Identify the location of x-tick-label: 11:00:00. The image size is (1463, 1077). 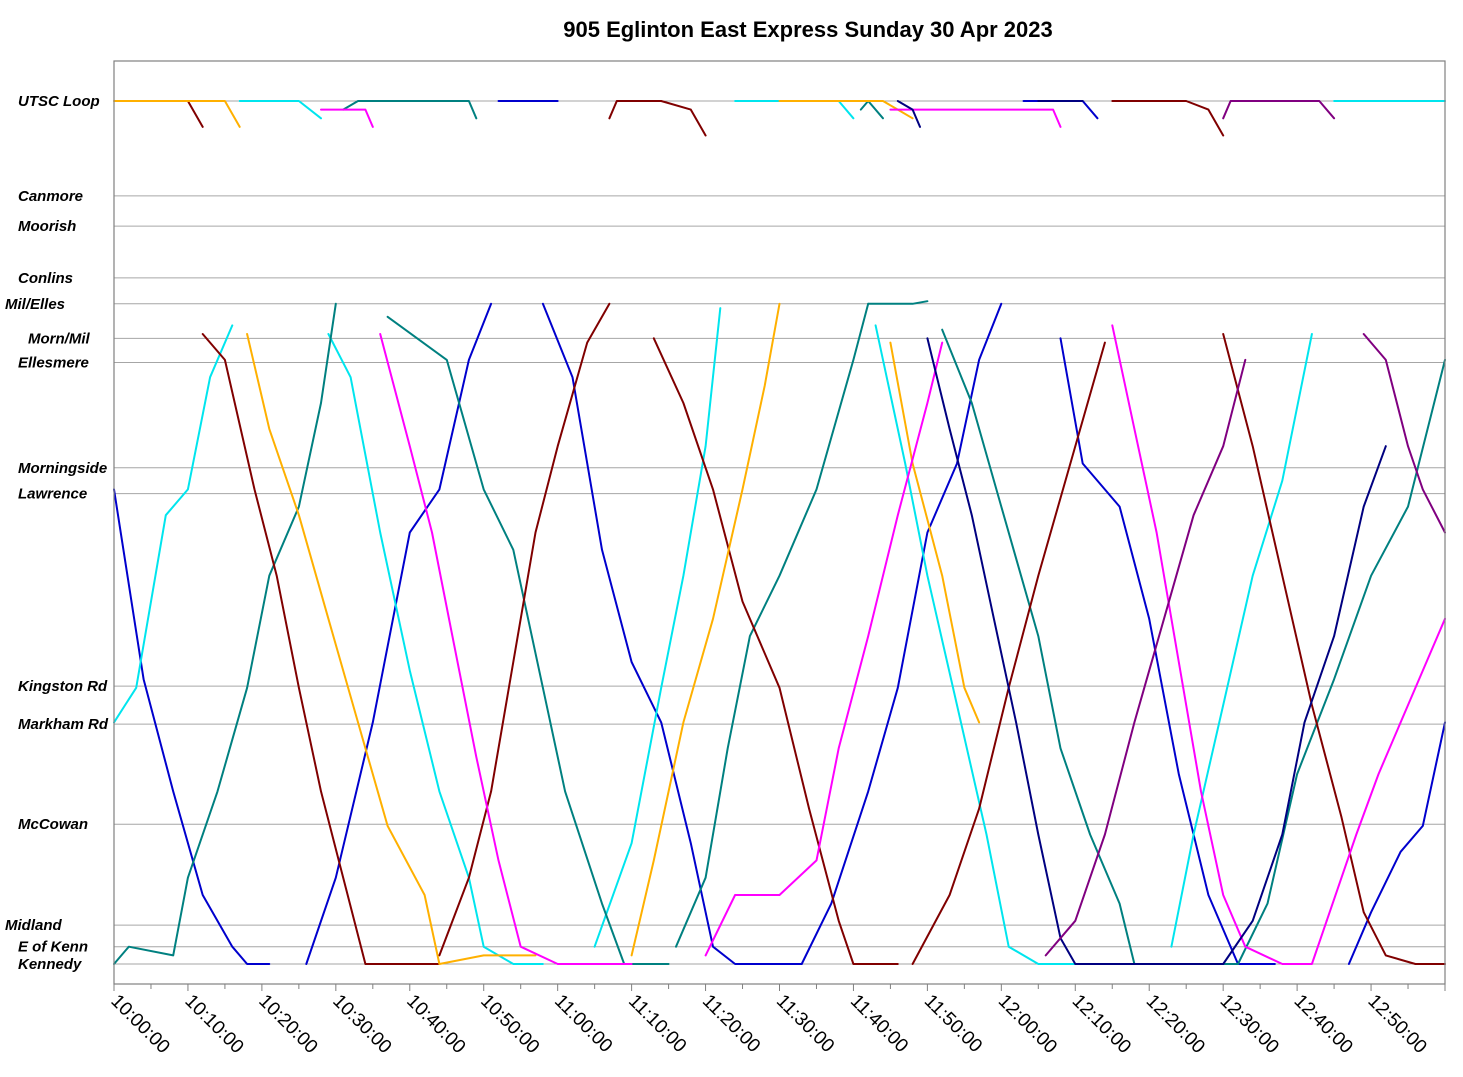
(583, 1024).